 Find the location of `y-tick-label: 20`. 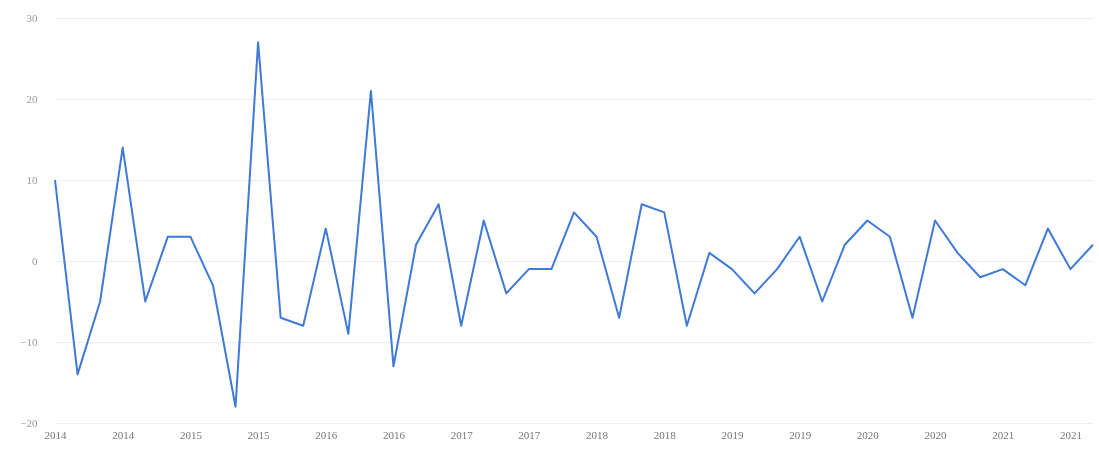

y-tick-label: 20 is located at coordinates (32, 98).